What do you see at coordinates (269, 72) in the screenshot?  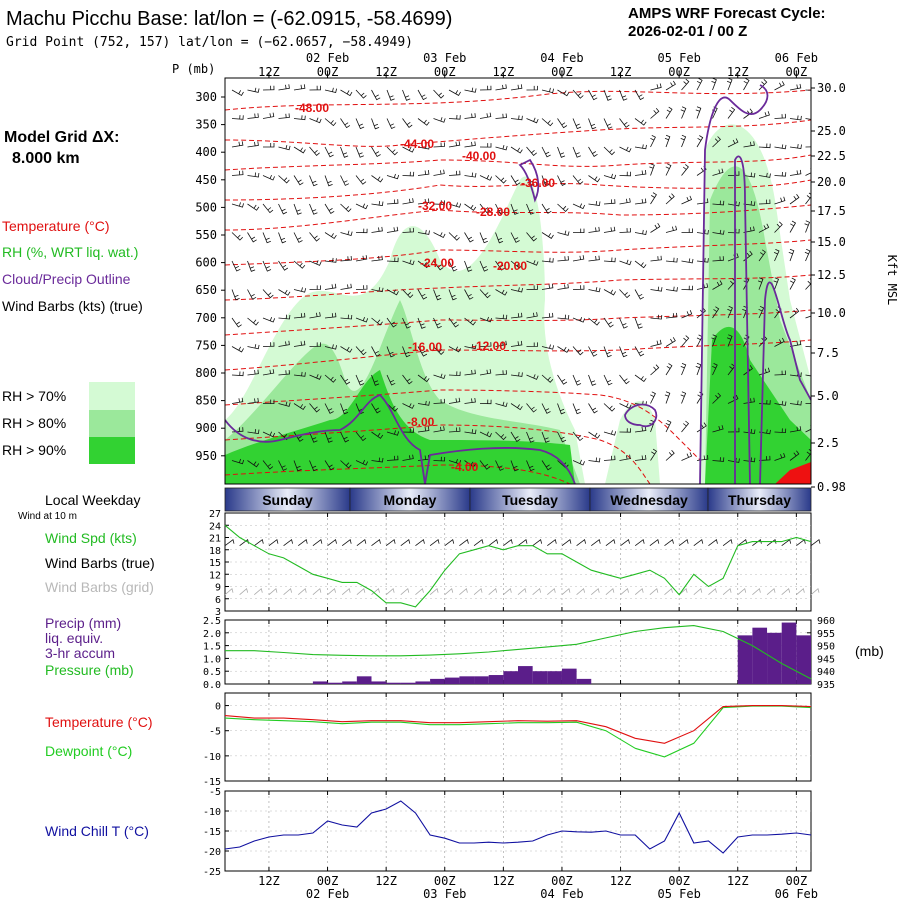 I see `top-hour-label: 12Z` at bounding box center [269, 72].